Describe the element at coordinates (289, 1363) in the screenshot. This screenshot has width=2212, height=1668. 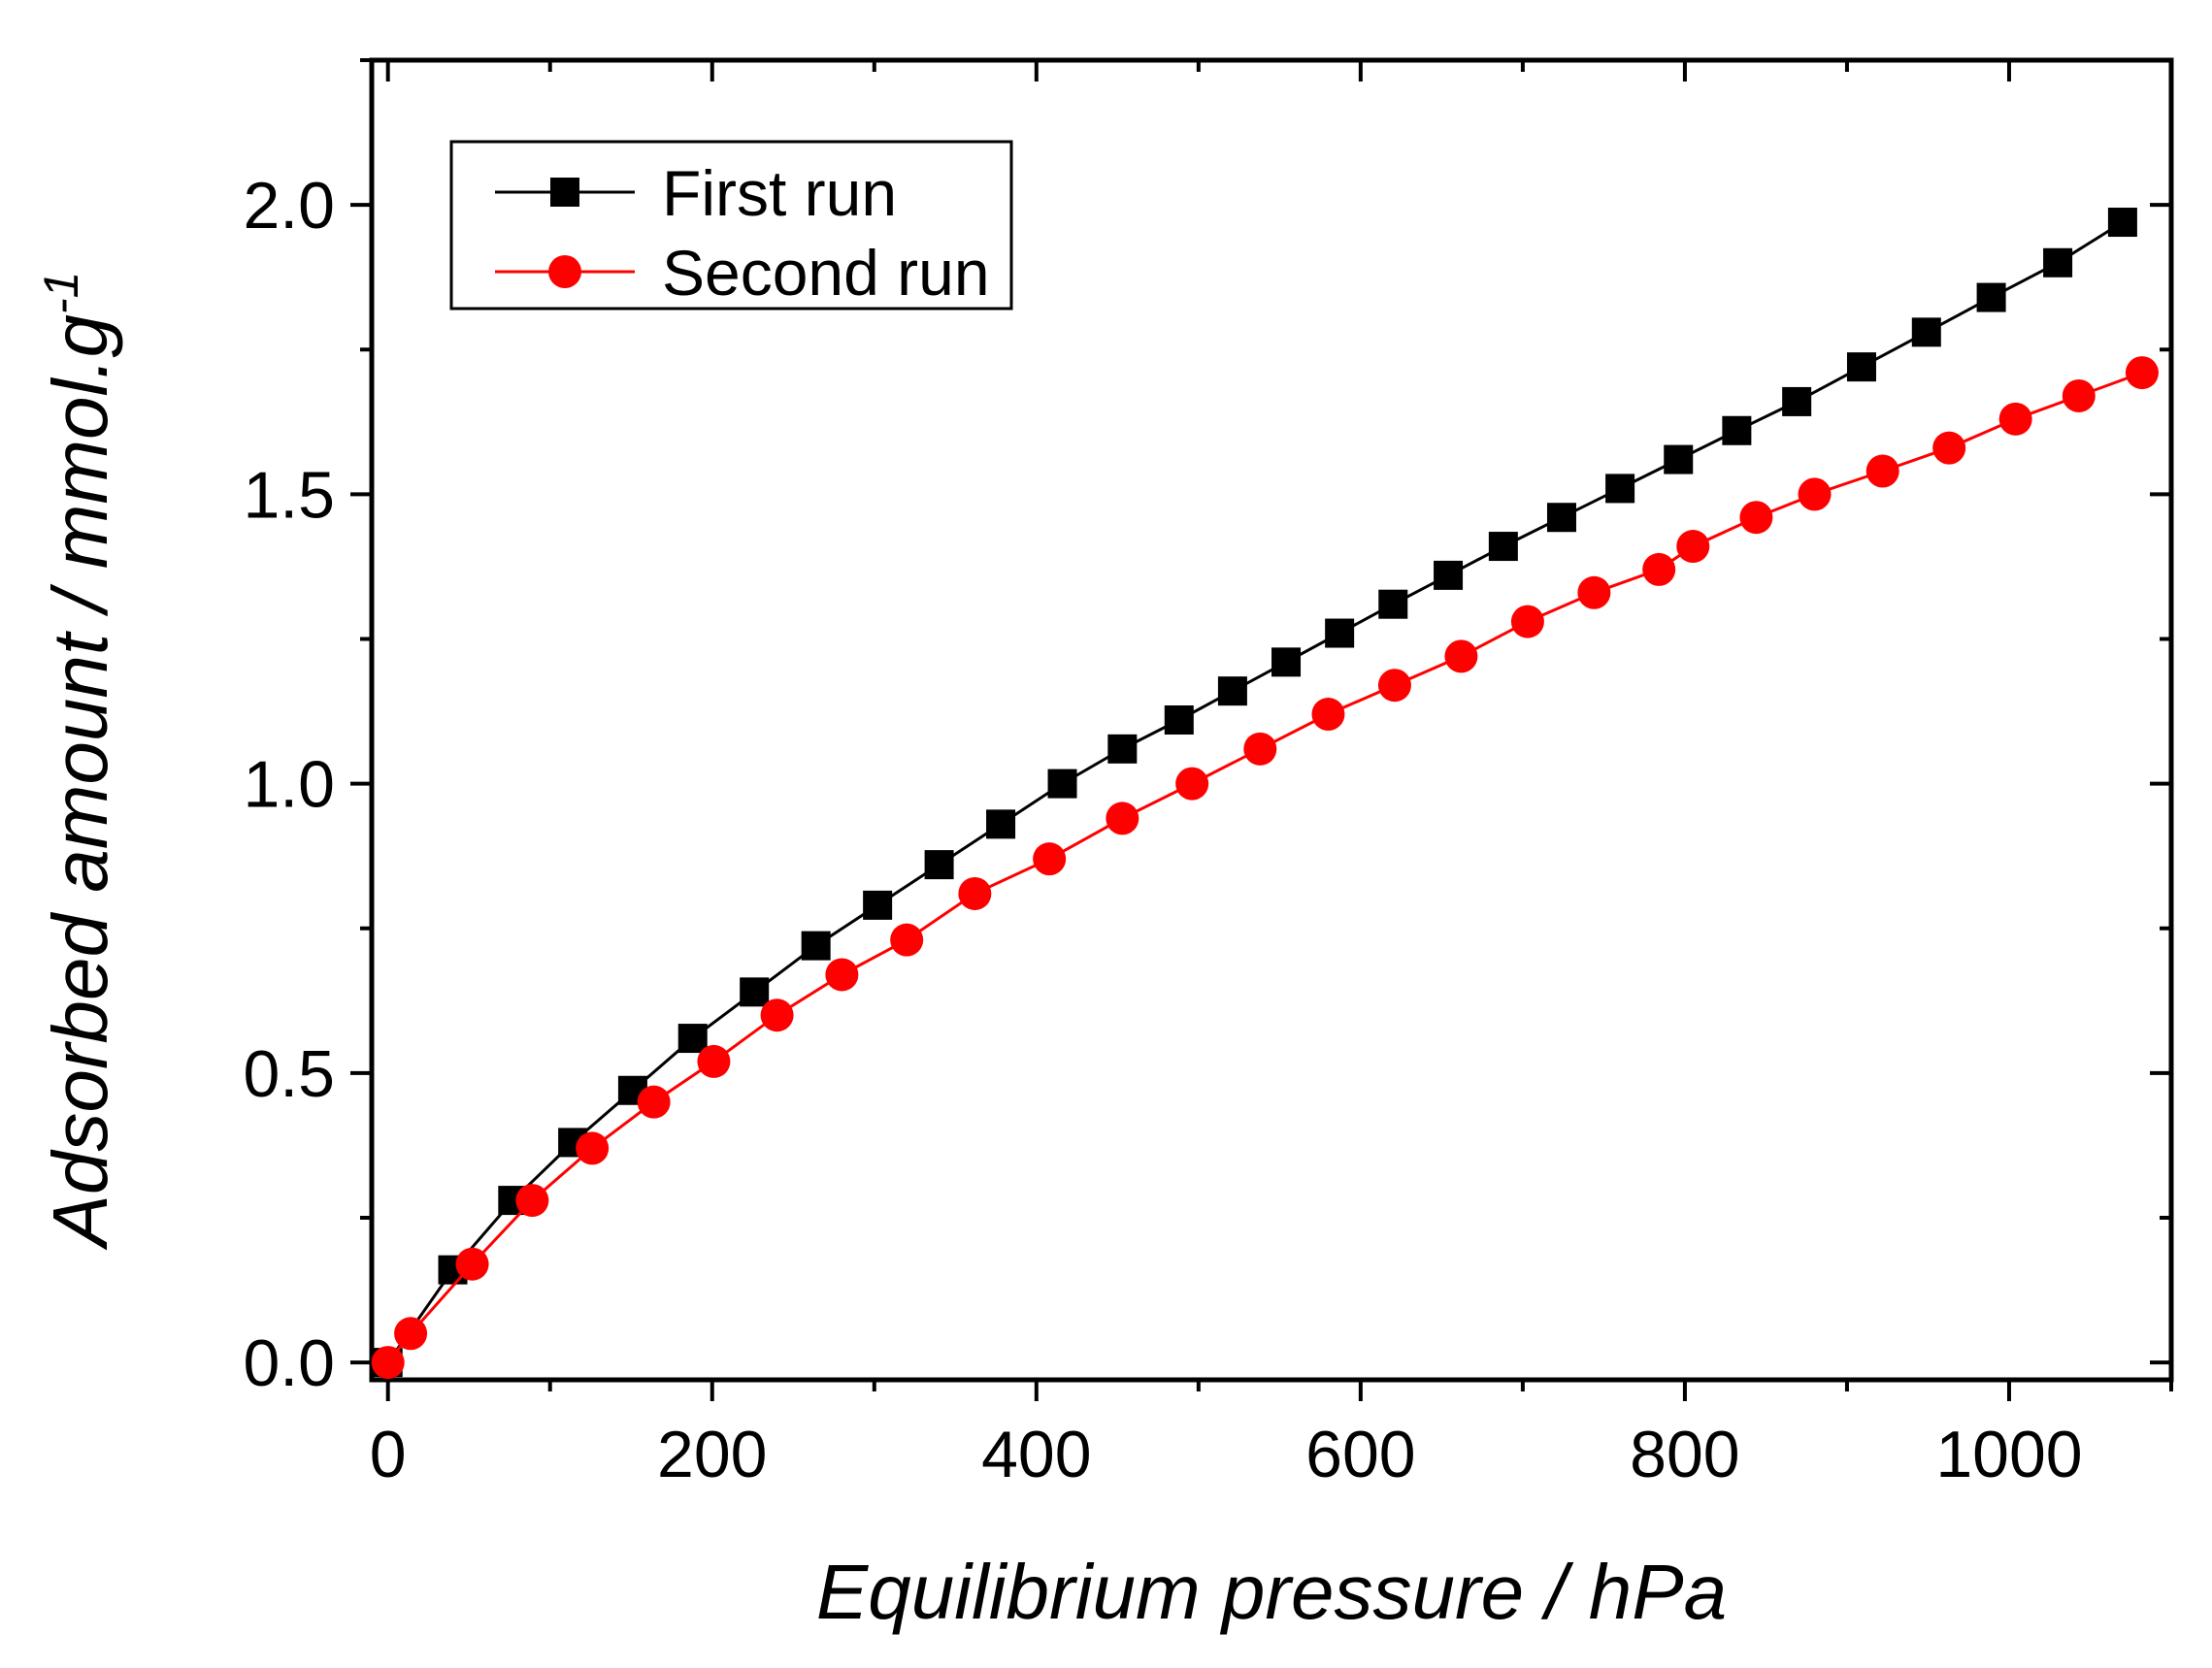
I see `y-tick-label: 0.0` at that location.